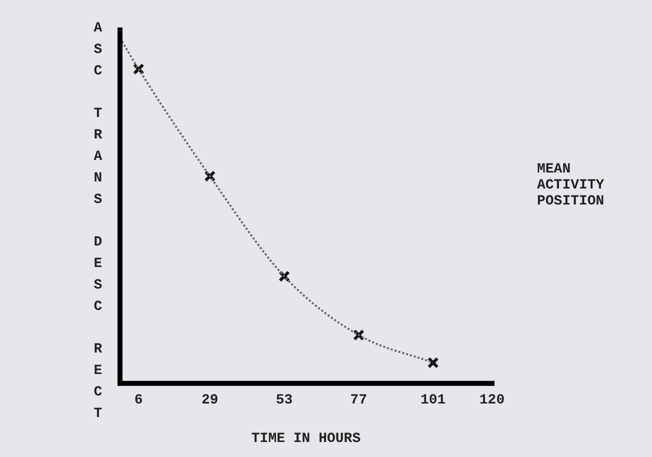  Describe the element at coordinates (433, 400) in the screenshot. I see `x-tick-label: 101` at that location.